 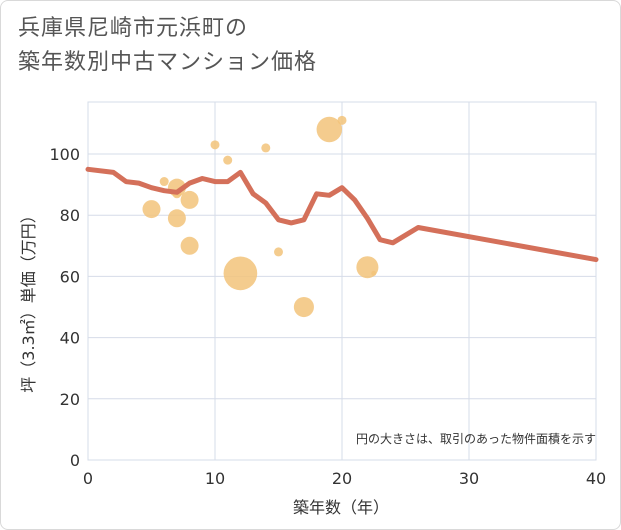 What do you see at coordinates (476, 438) in the screenshot?
I see `size-note: 円の大きさは、取引のあった物件面積を示す` at bounding box center [476, 438].